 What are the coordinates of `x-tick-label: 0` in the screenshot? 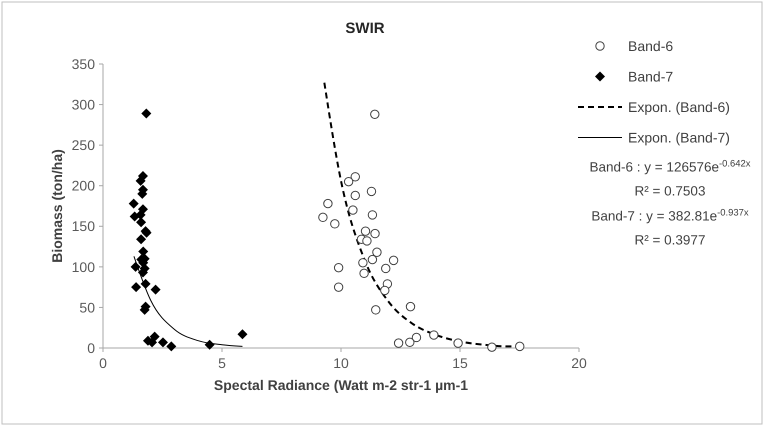 It's located at (103, 363).